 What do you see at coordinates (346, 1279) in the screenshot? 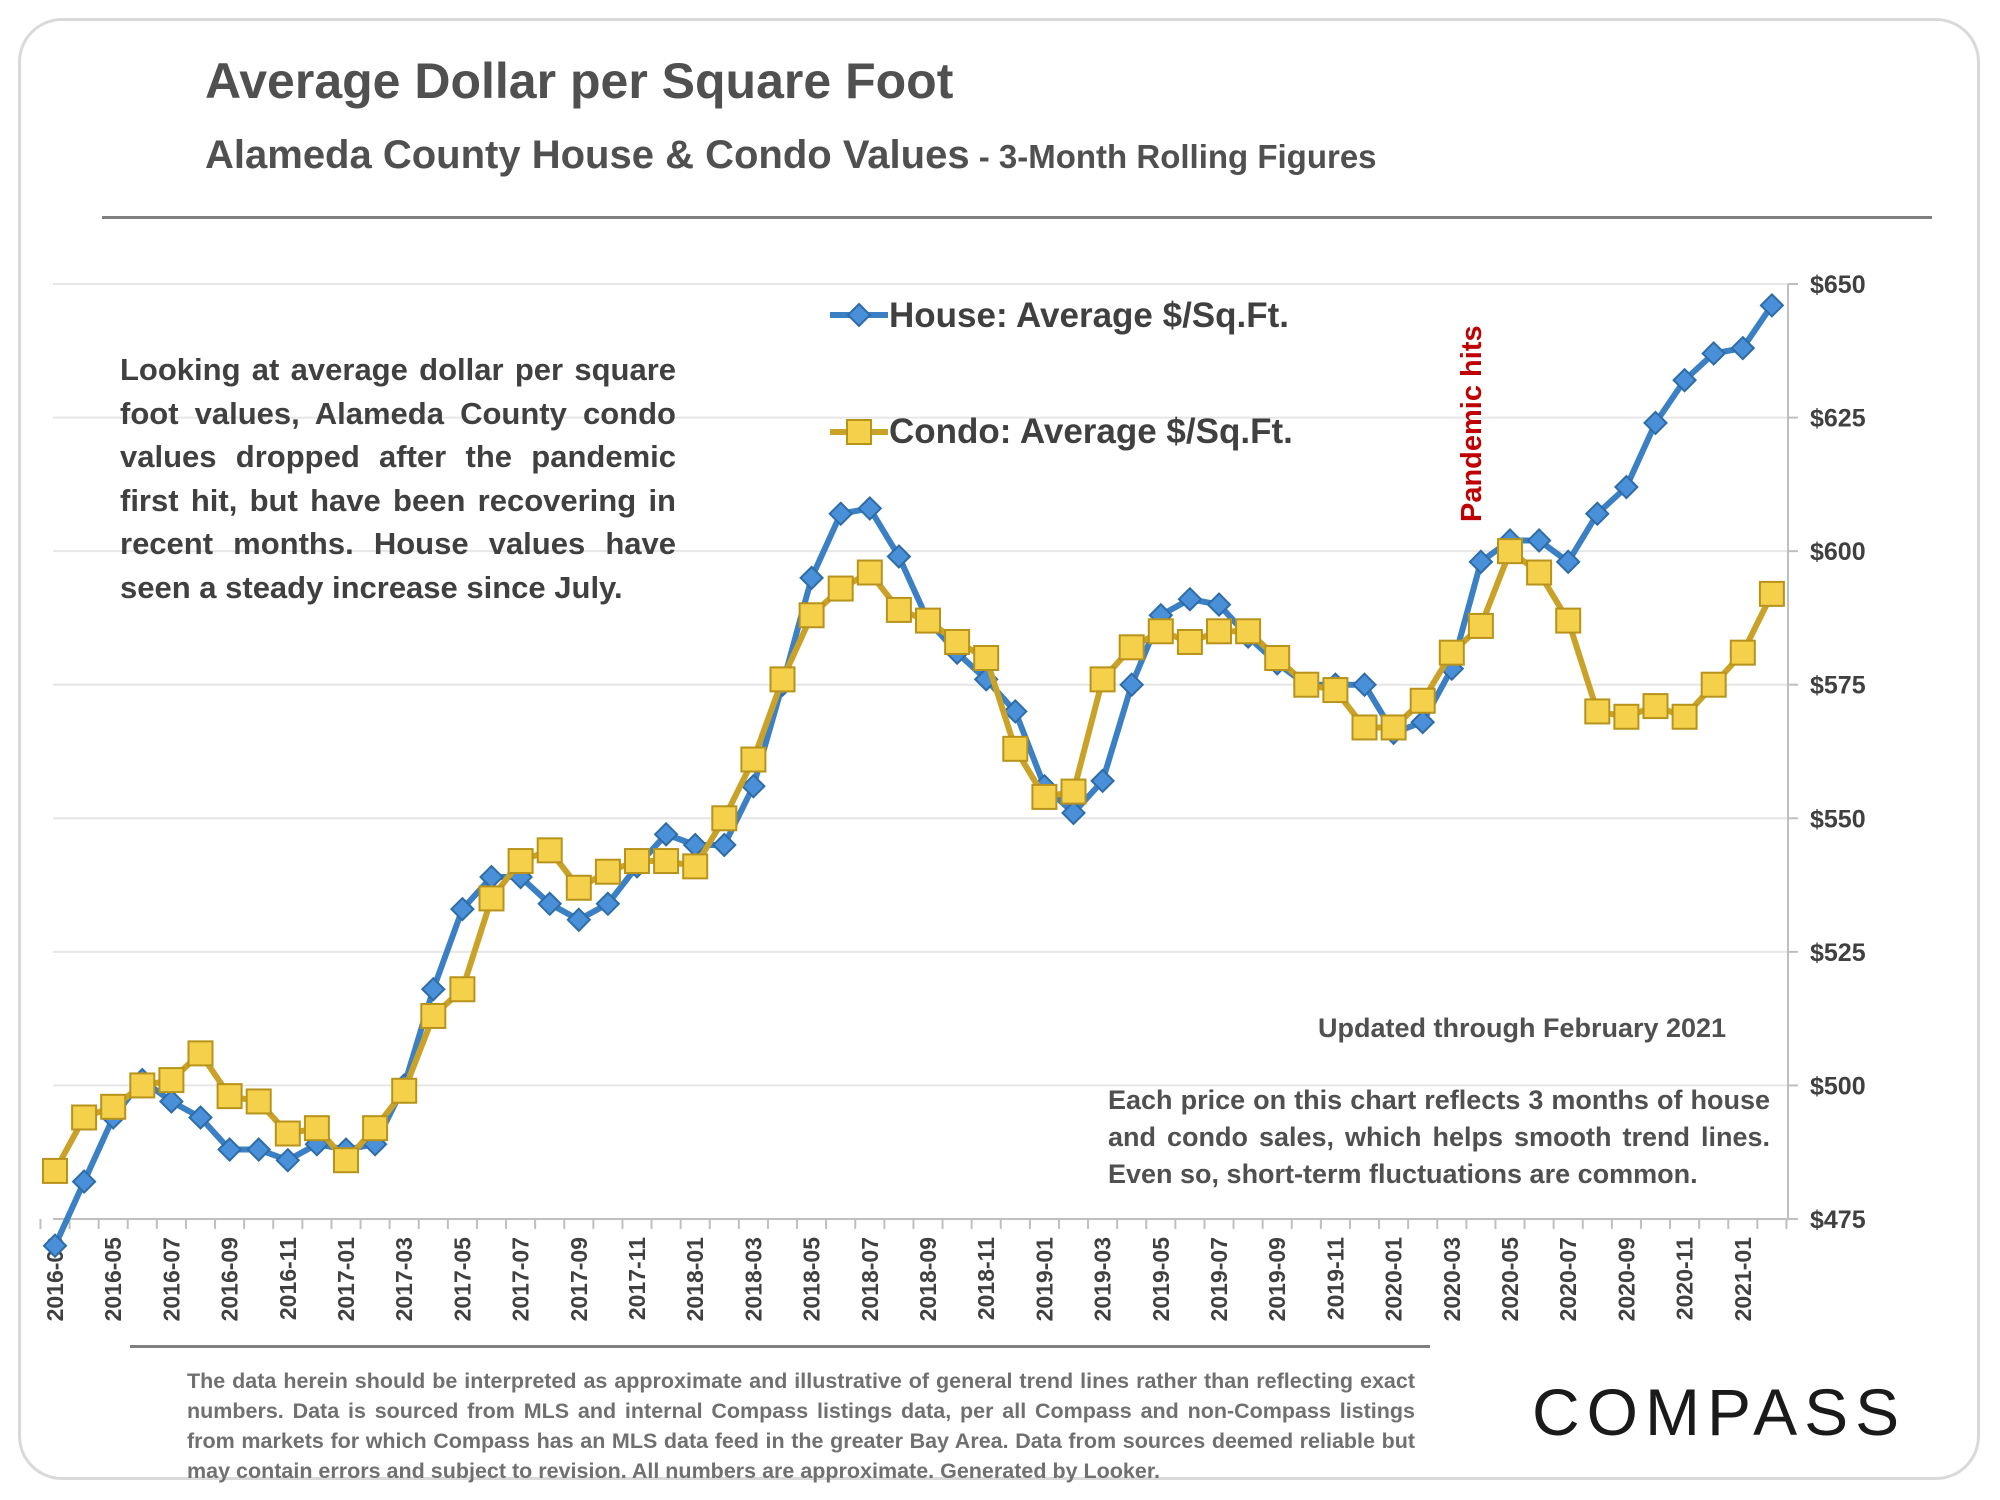
I see `x-tick-label: 2017-01` at bounding box center [346, 1279].